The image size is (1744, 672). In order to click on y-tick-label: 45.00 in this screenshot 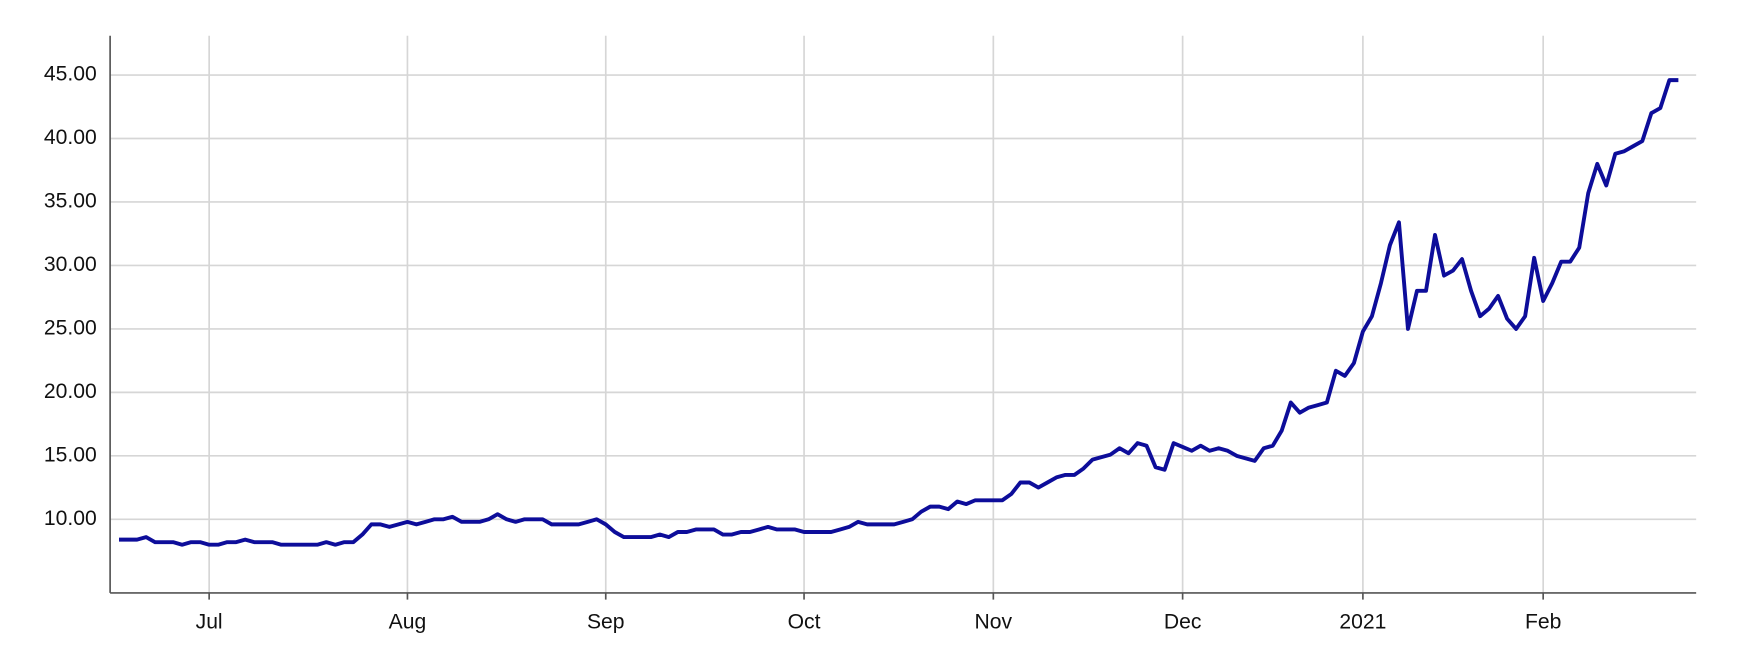, I will do `click(70, 74)`.